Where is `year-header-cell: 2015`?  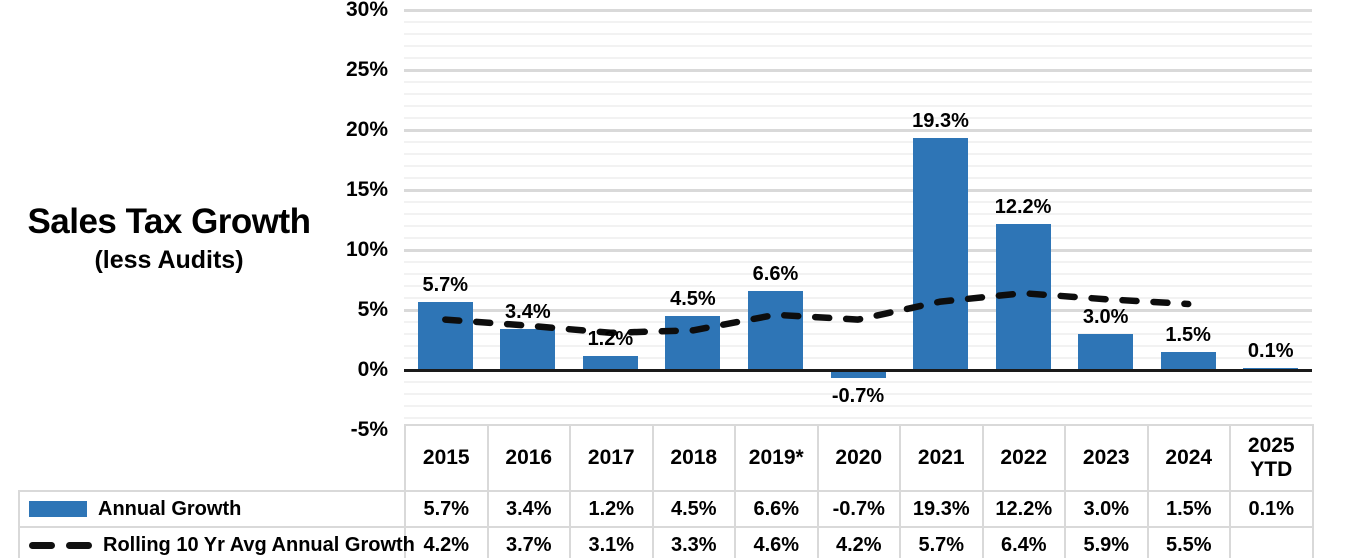 year-header-cell: 2015 is located at coordinates (446, 458).